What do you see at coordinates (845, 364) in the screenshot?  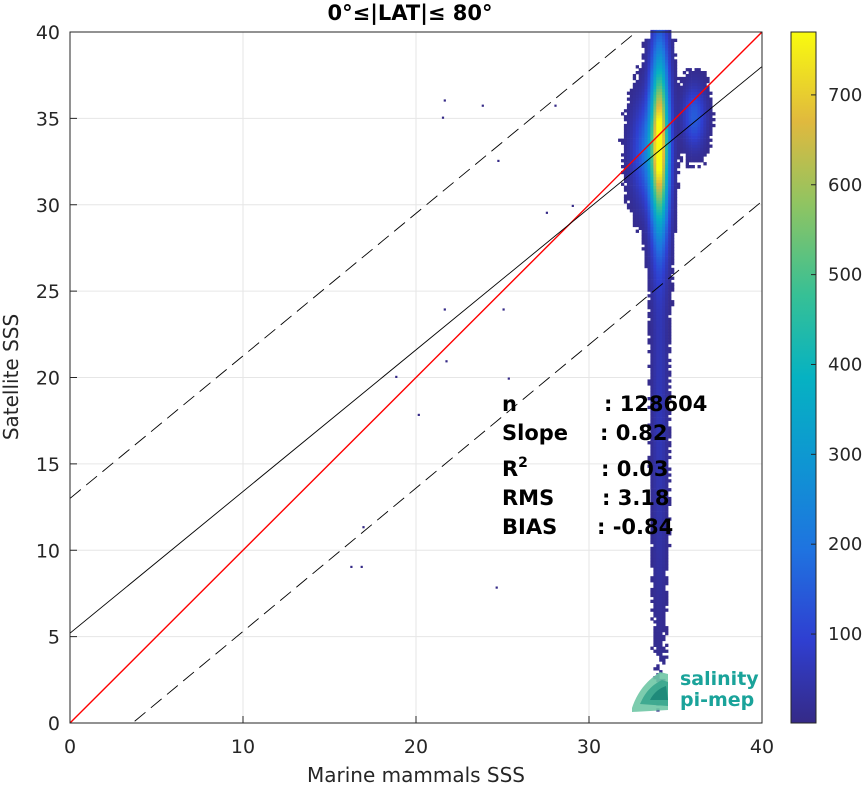 I see `colorbar-tick-label: 400` at bounding box center [845, 364].